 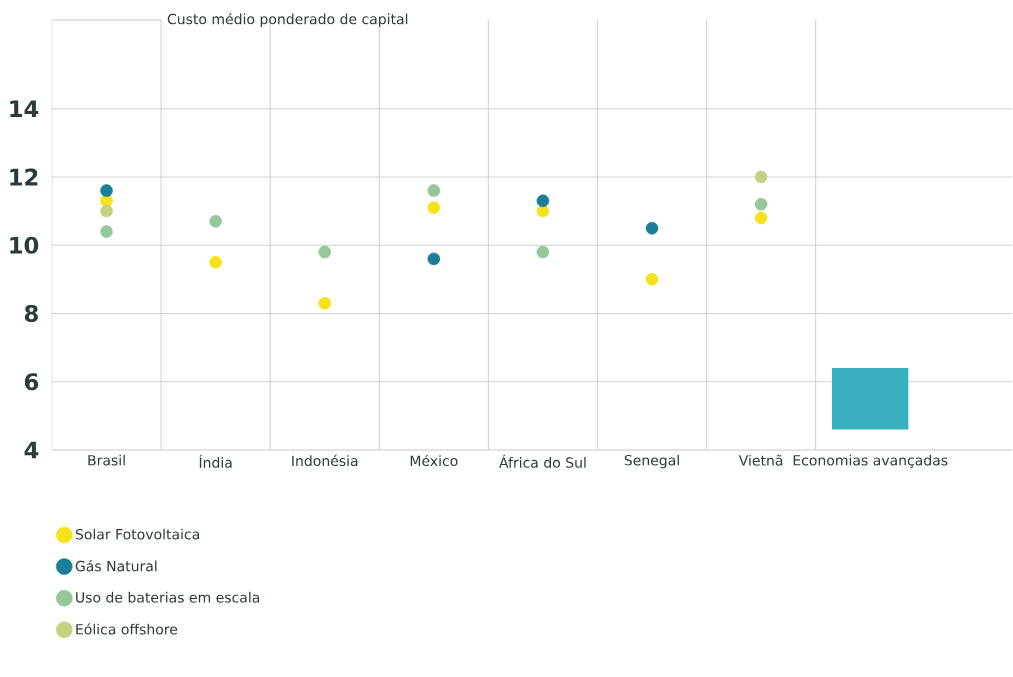 What do you see at coordinates (106, 460) in the screenshot?
I see `x-tick-label: Brasil` at bounding box center [106, 460].